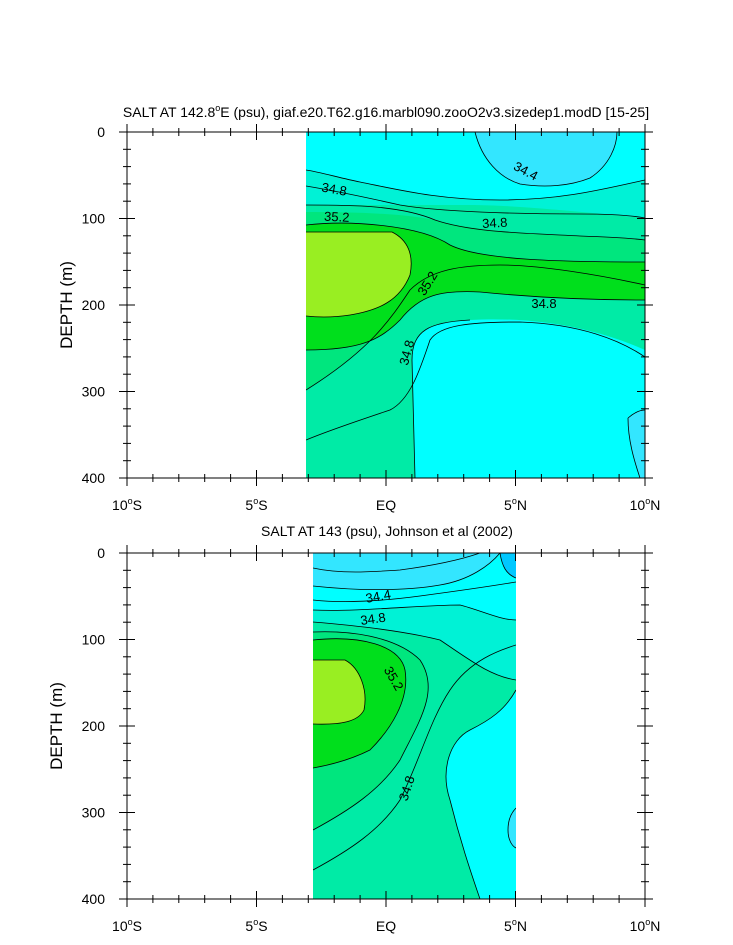 The width and height of the screenshot is (733, 945). I want to click on panel-2-title: SALT AT 143 (psu), Johnson et al (2002), so click(387, 531).